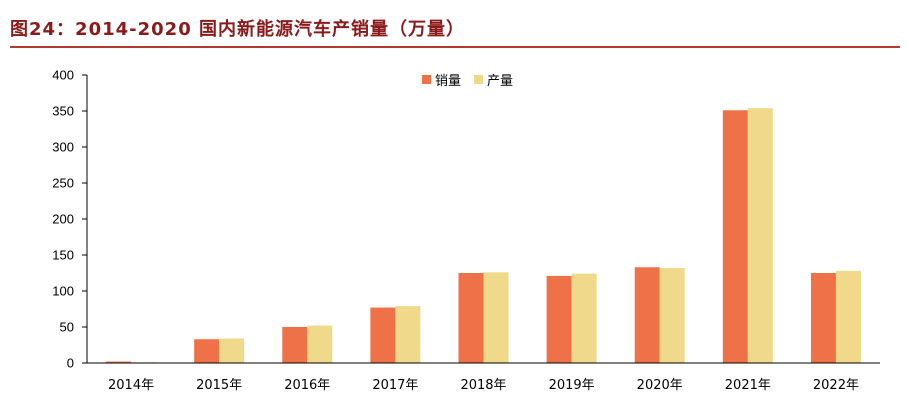 The height and width of the screenshot is (411, 909). I want to click on y-tick-label: 150, so click(63, 255).